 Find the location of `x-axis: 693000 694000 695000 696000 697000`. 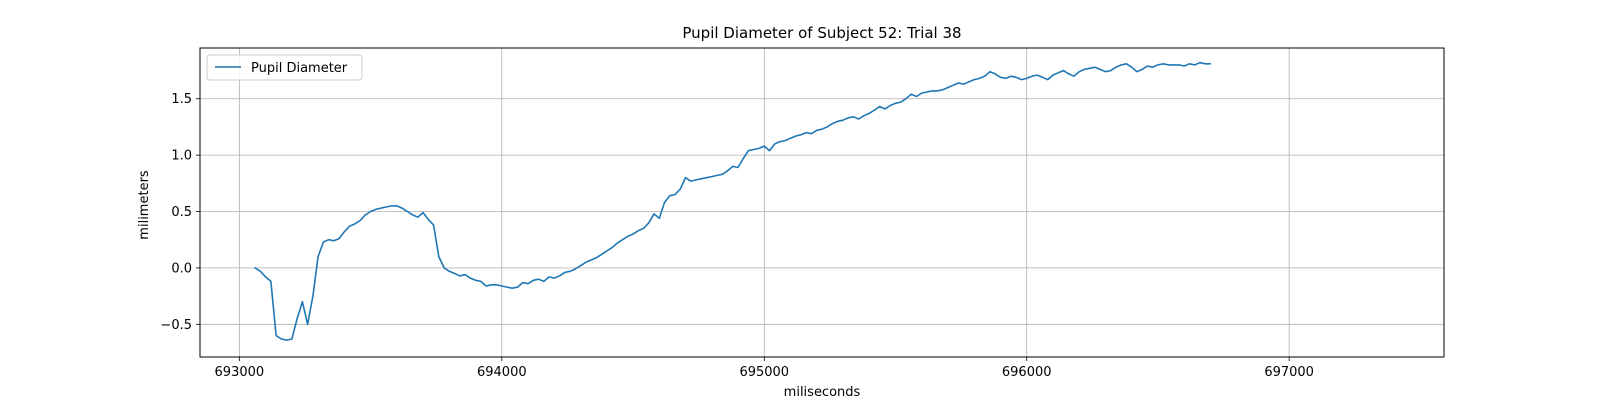

x-axis: 693000 694000 695000 696000 697000 is located at coordinates (764, 368).